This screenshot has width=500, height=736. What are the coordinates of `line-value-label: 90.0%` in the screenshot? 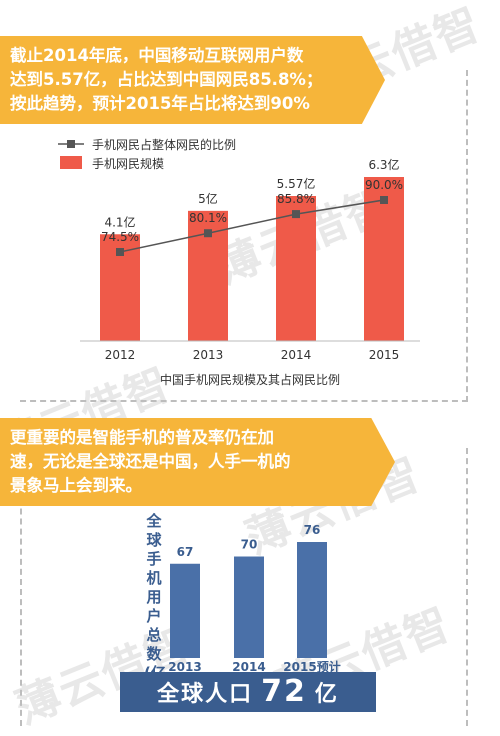 It's located at (384, 185).